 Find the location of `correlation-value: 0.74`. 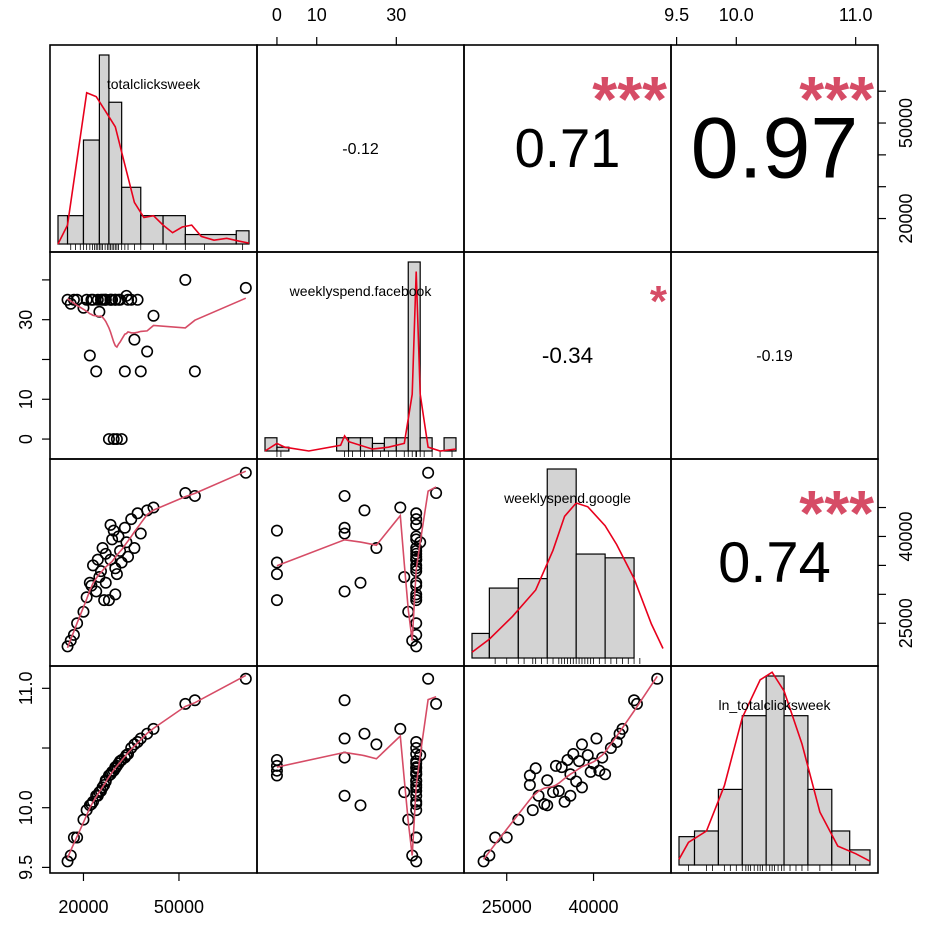

correlation-value: 0.74 is located at coordinates (774, 563).